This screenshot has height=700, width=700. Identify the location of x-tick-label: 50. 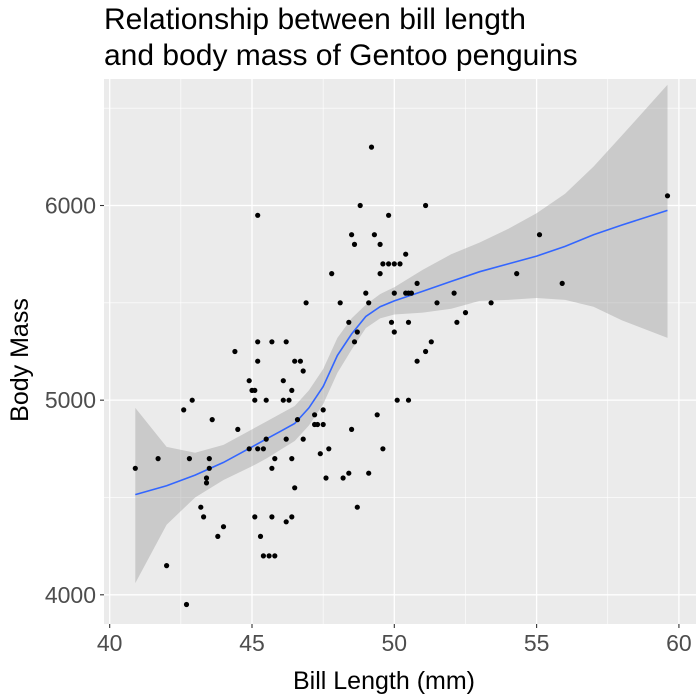
(395, 643).